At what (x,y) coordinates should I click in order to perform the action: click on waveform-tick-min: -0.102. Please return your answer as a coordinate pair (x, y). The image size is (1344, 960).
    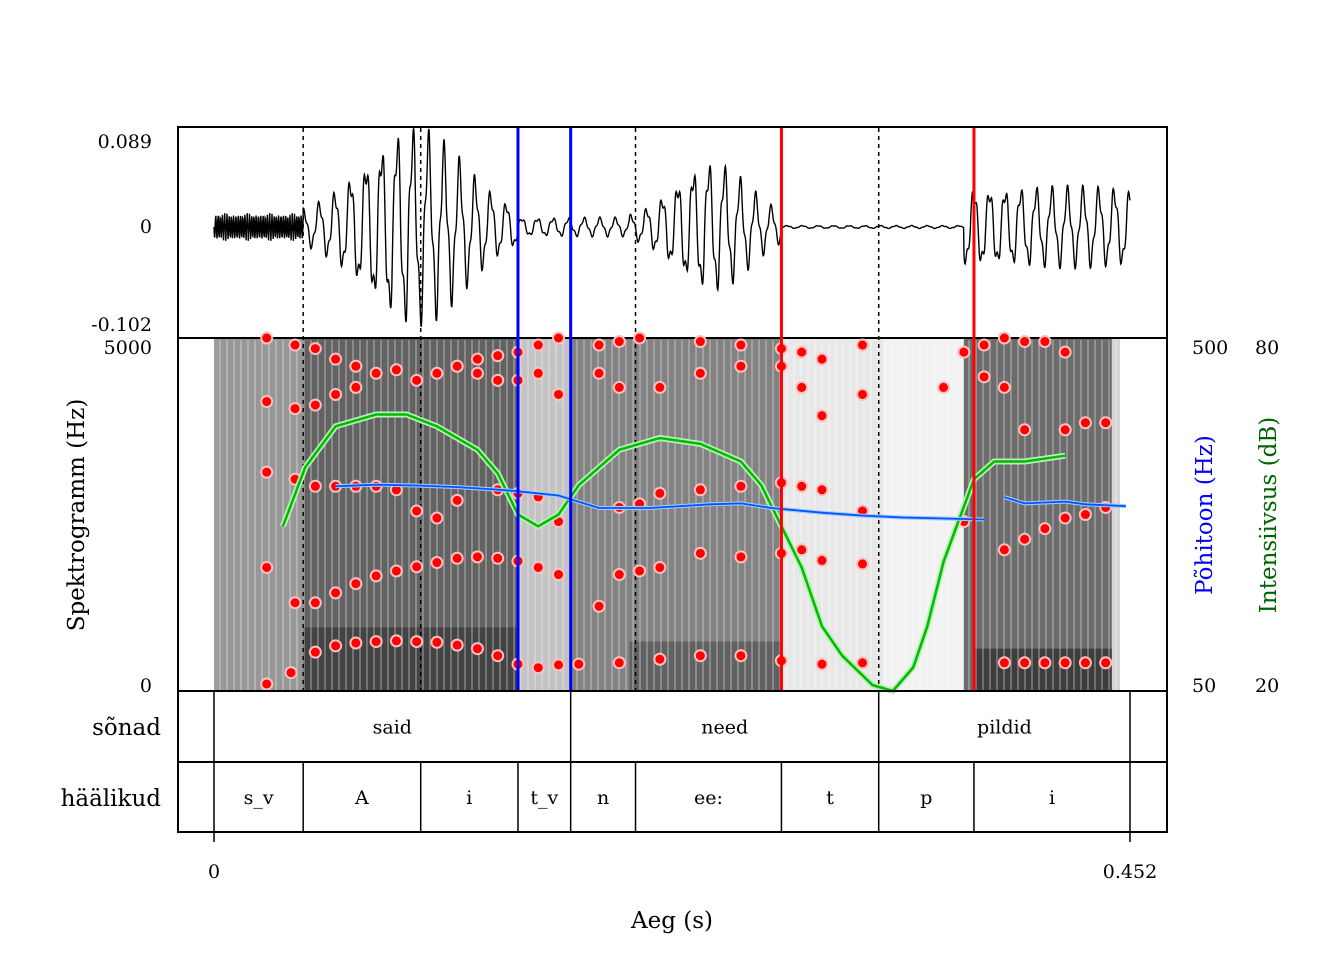
    Looking at the image, I should click on (121, 325).